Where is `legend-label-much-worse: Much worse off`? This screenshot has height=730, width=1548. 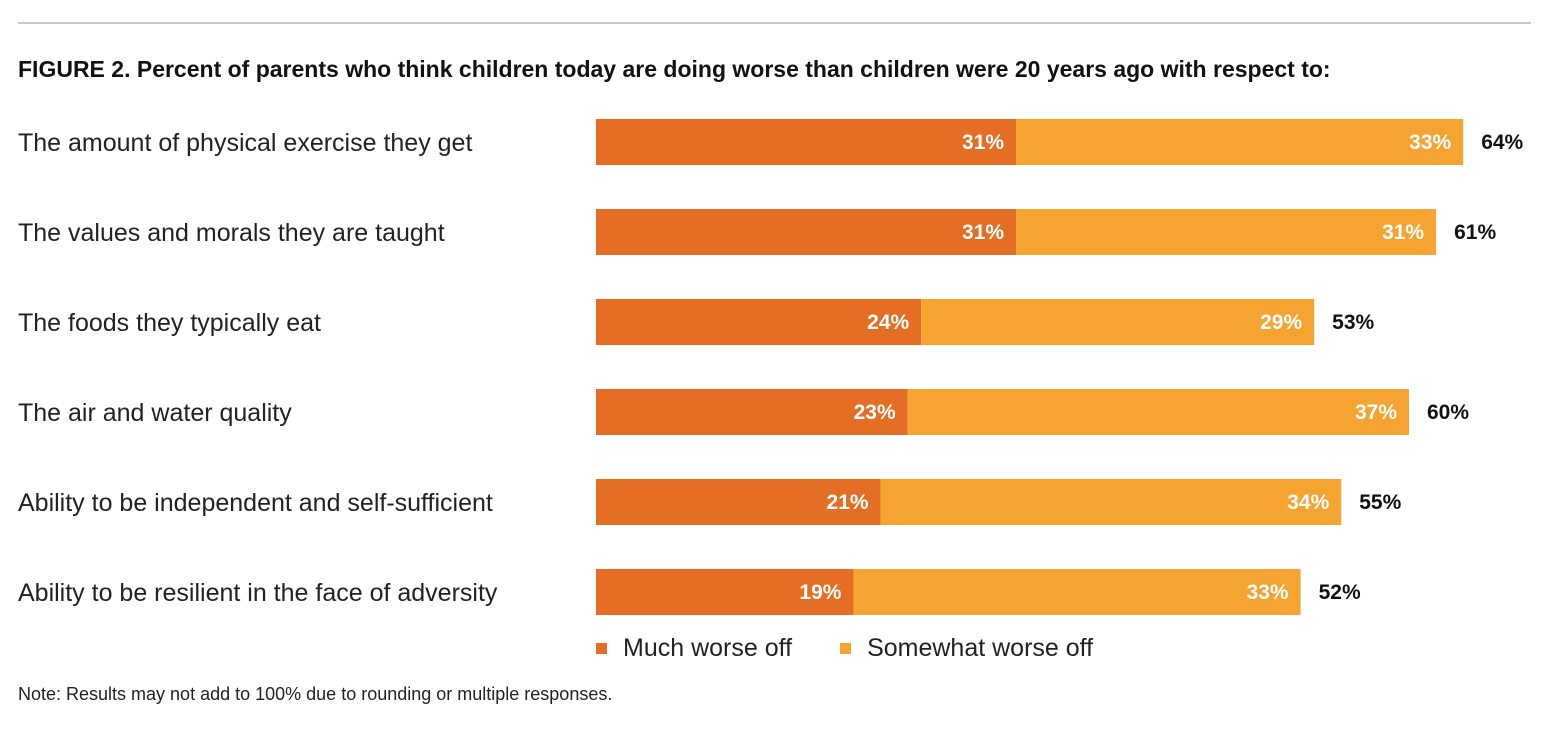 legend-label-much-worse: Much worse off is located at coordinates (708, 647).